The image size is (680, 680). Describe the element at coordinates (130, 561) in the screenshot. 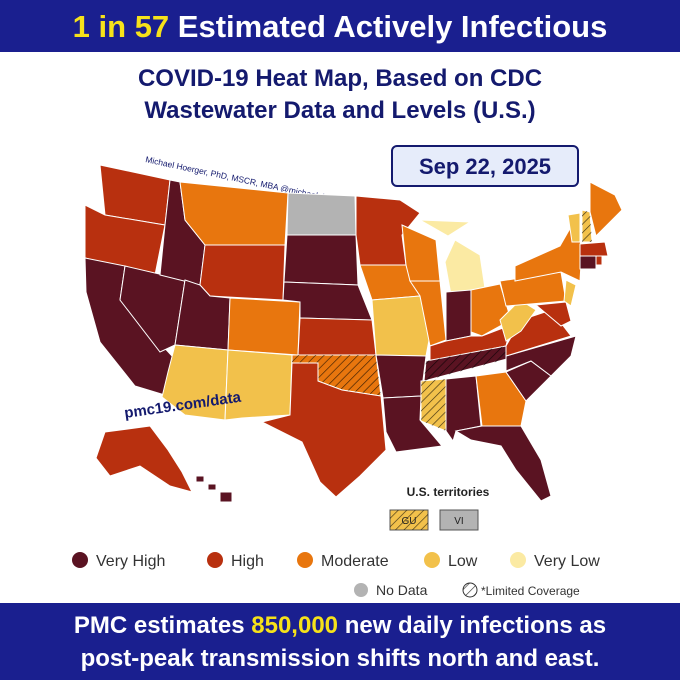

I see `legend-label: Very High` at that location.